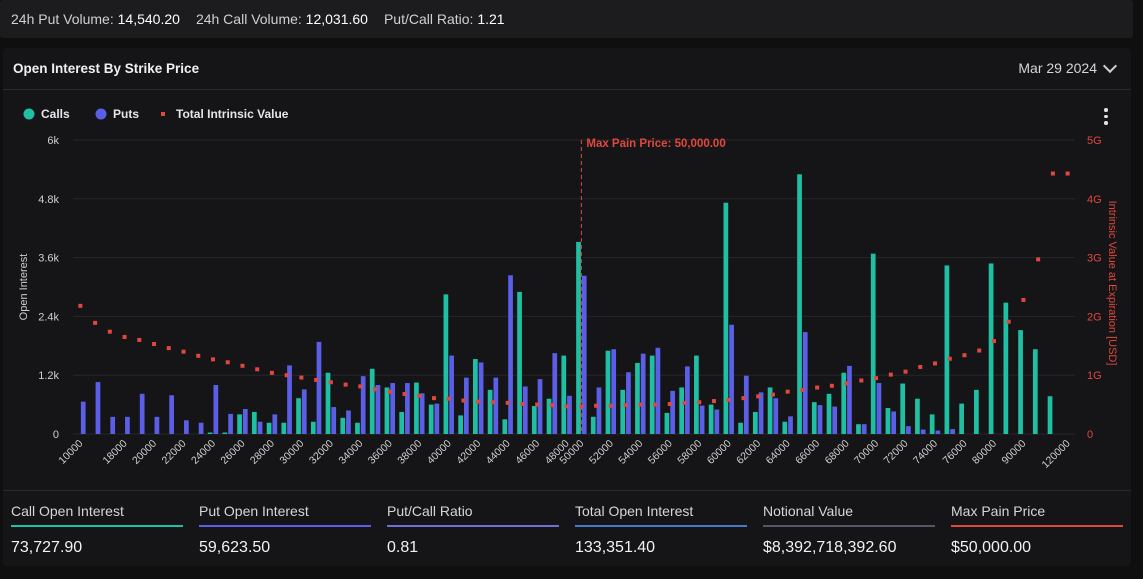 Image resolution: width=1143 pixels, height=579 pixels. I want to click on call-volume-stat: 24h Call Volume: 12,031.60, so click(282, 19).